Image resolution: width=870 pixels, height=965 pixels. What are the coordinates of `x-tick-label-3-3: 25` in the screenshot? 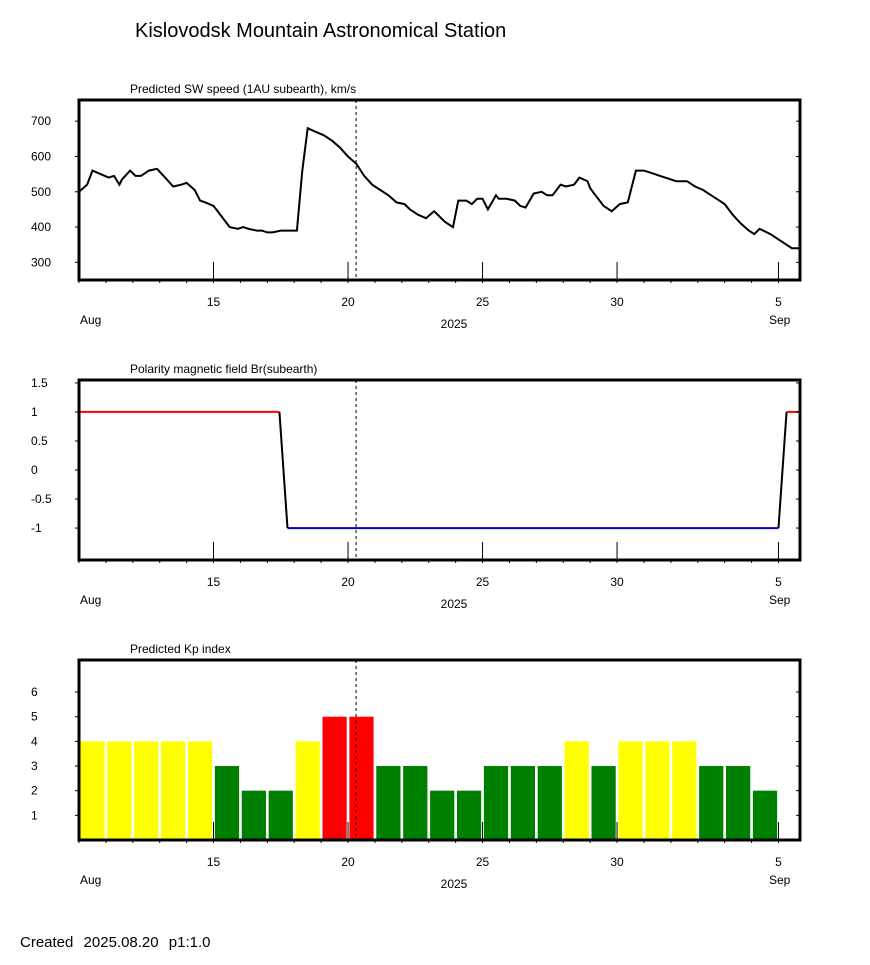 It's located at (483, 862).